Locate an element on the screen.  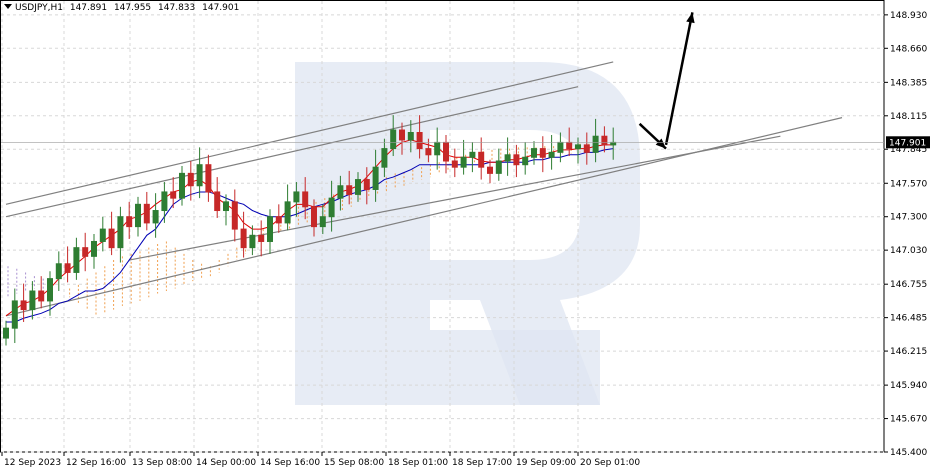
collapse-triangle-icon is located at coordinates (8, 6).